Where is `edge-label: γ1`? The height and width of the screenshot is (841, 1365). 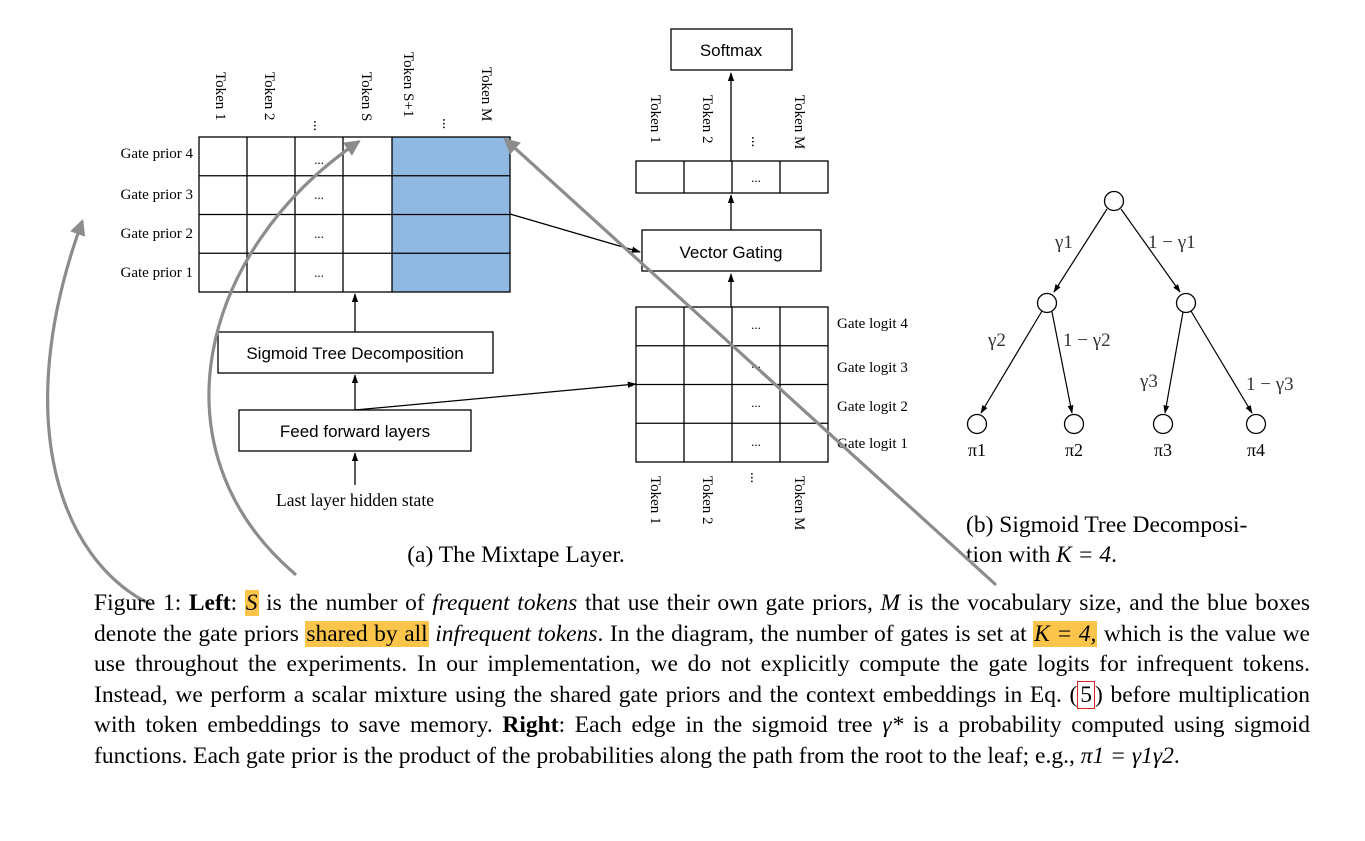 edge-label: γ1 is located at coordinates (1063, 242).